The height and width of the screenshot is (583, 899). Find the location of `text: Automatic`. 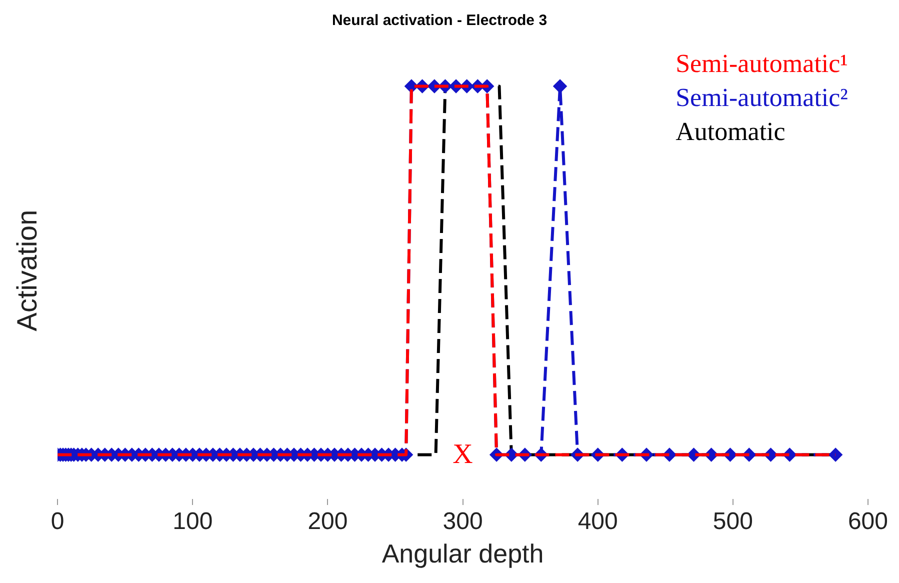

text: Automatic is located at coordinates (731, 131).